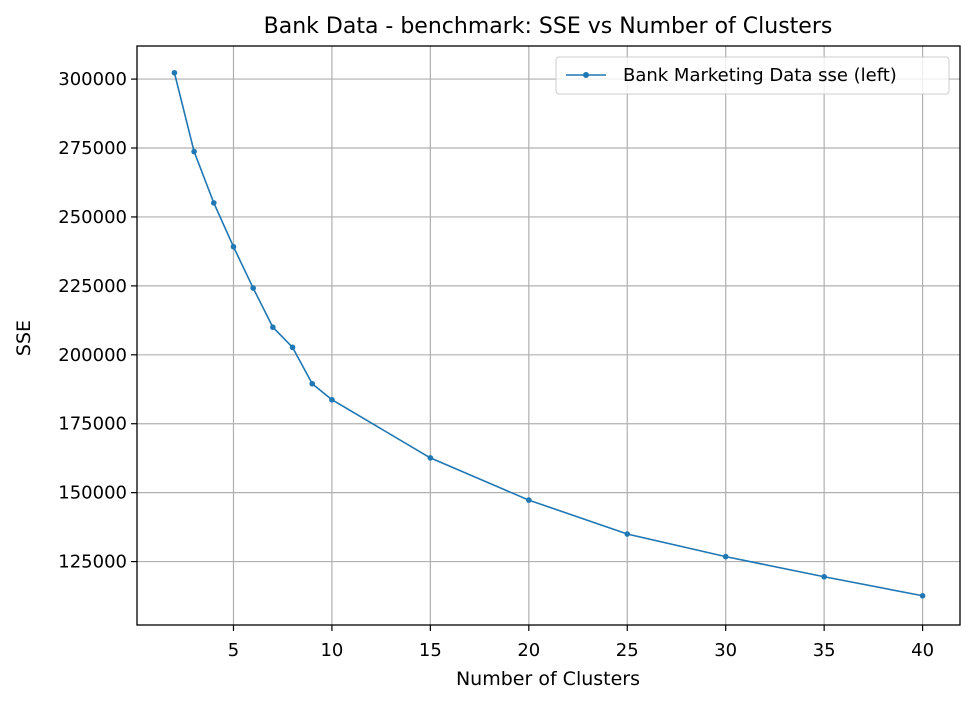 The width and height of the screenshot is (977, 709). I want to click on y-tick-label: 300000, so click(92, 79).